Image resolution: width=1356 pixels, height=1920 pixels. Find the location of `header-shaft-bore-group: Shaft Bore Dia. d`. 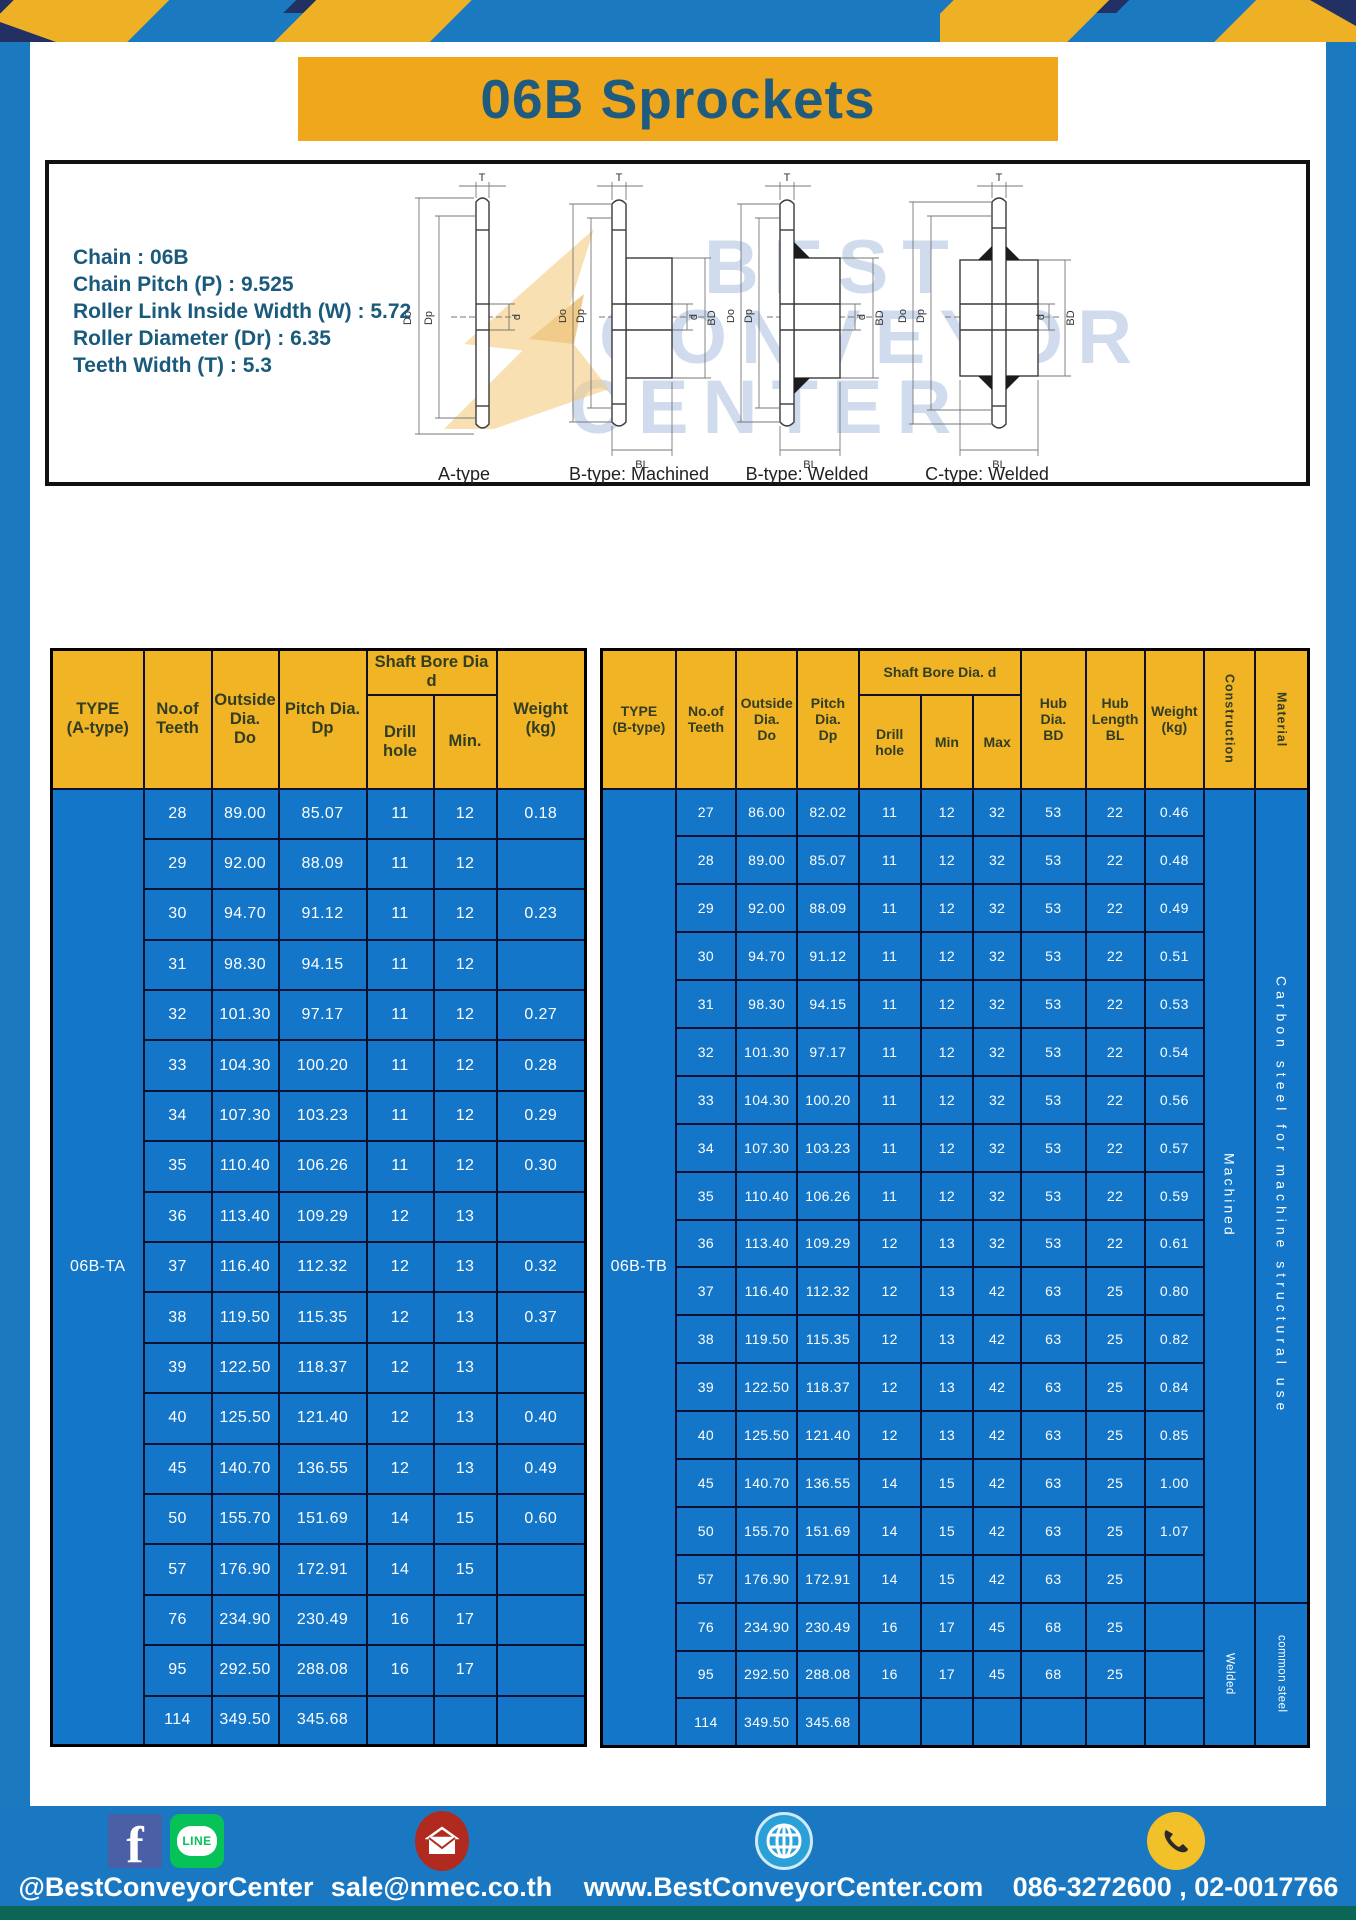

header-shaft-bore-group: Shaft Bore Dia. d is located at coordinates (940, 672).